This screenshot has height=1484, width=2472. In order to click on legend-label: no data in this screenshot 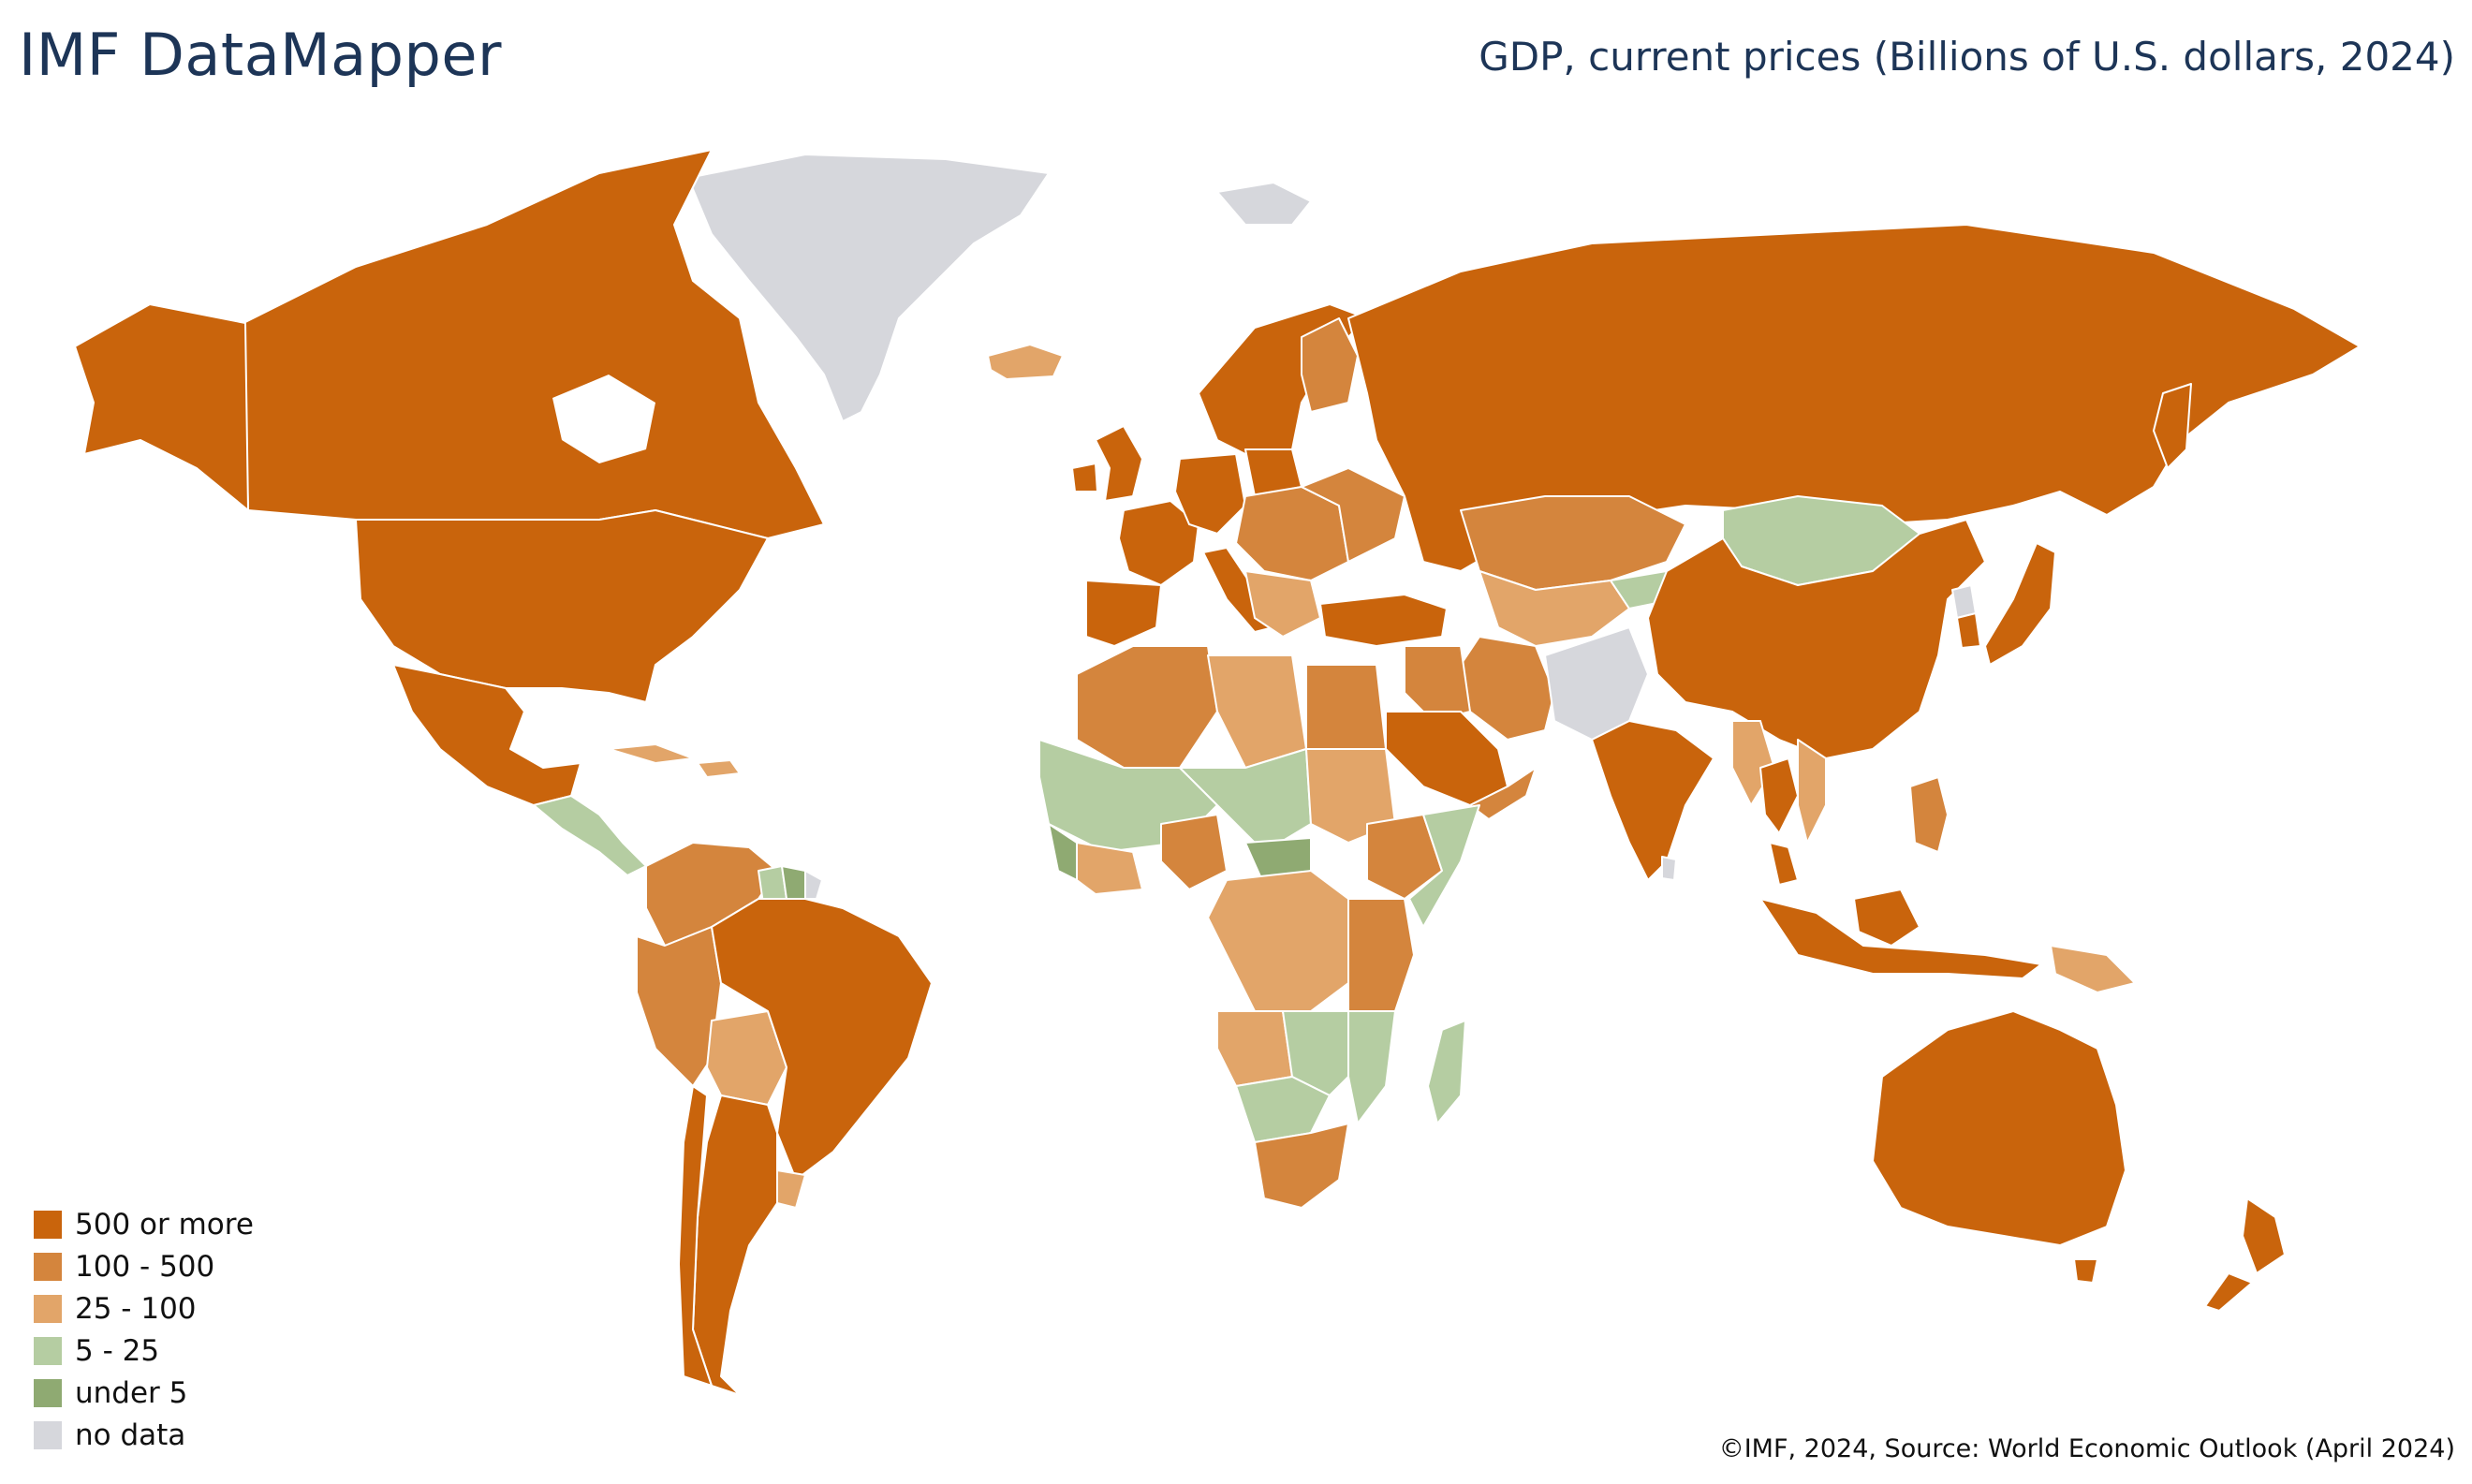, I will do `click(130, 1435)`.